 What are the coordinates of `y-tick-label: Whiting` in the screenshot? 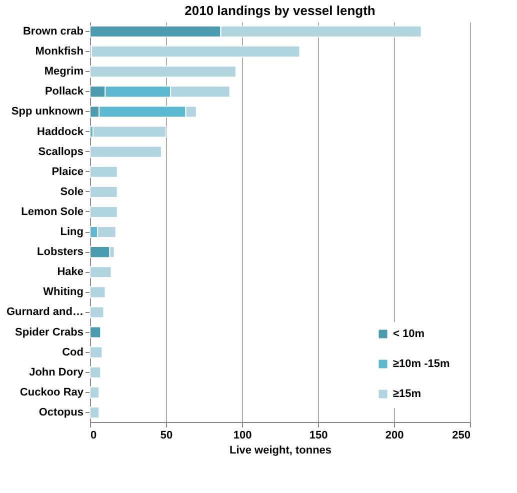 It's located at (63, 292).